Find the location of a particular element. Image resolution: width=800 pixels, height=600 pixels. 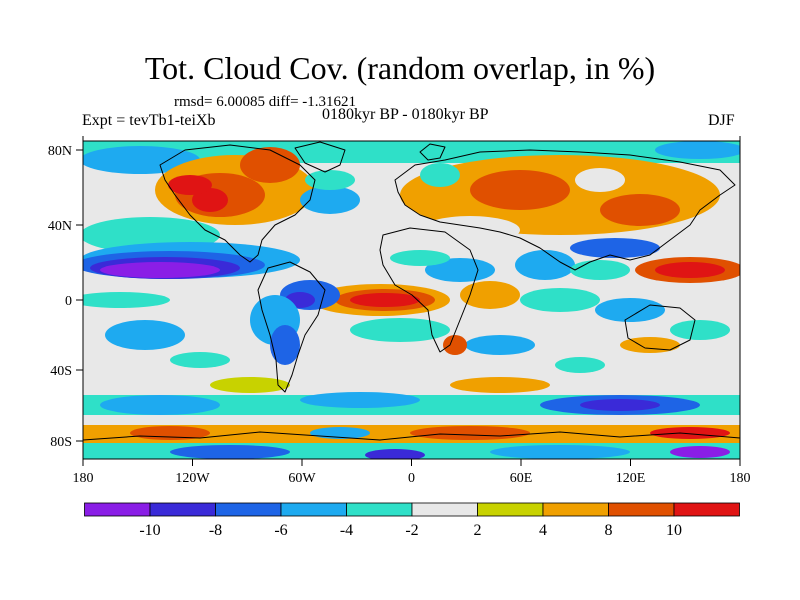

map-title: Tot. Cloud Cov. (random overlap, in %) is located at coordinates (400, 68).